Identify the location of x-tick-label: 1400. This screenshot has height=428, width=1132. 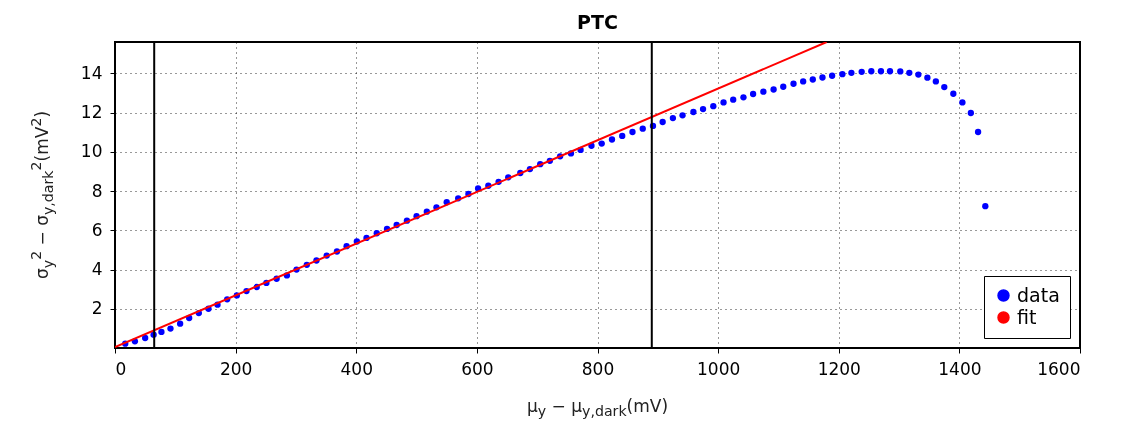
(960, 368).